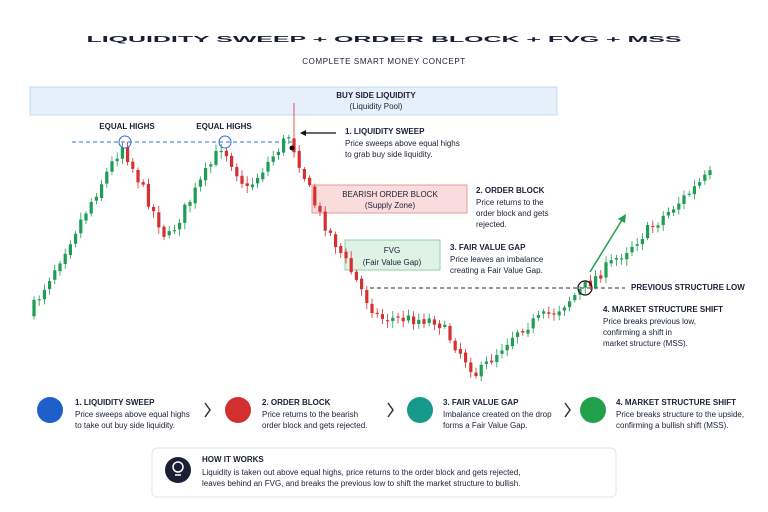 The height and width of the screenshot is (512, 768). Describe the element at coordinates (178, 467) in the screenshot. I see `bulb-glyph` at that location.